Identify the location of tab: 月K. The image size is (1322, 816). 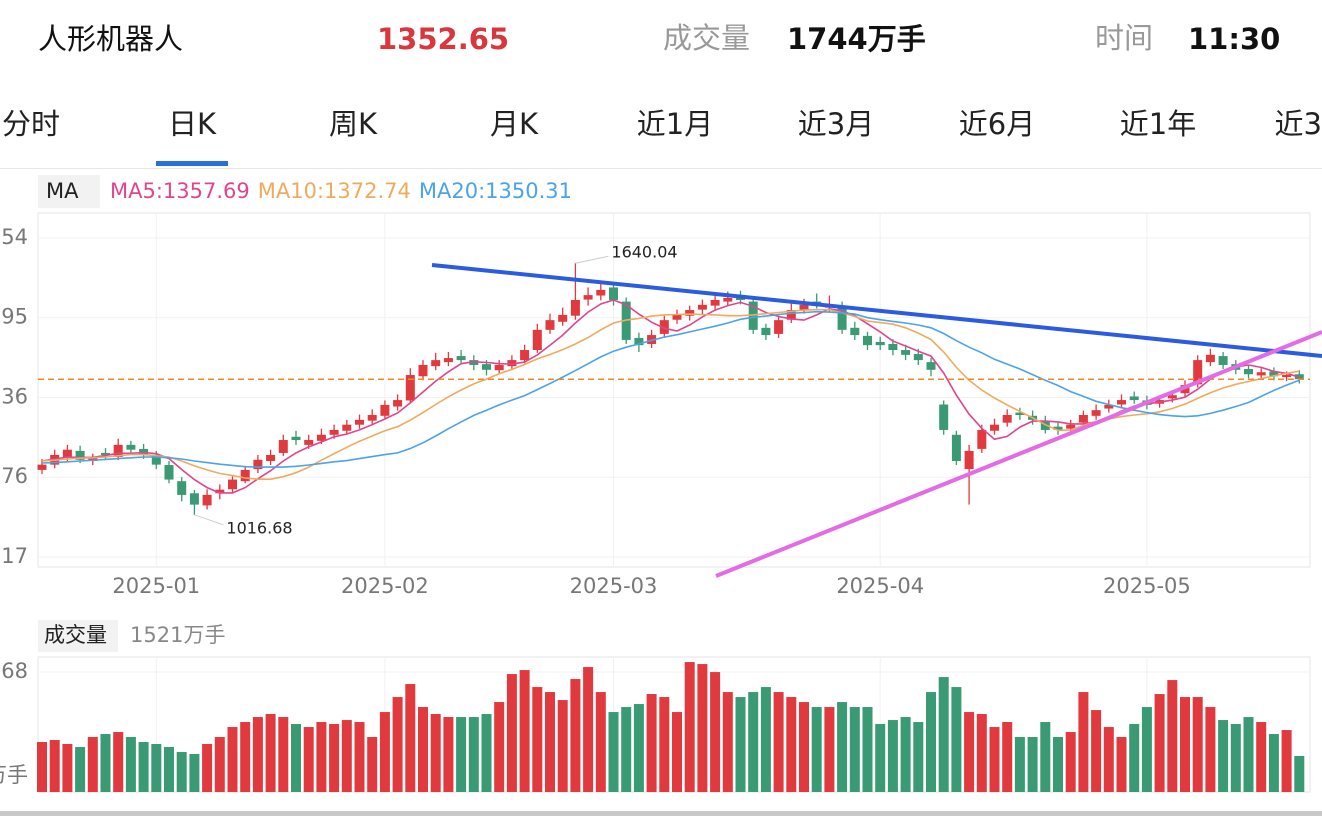
(514, 124).